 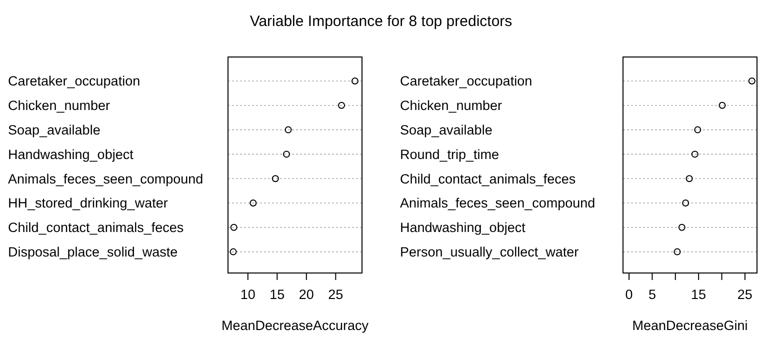 What do you see at coordinates (306, 294) in the screenshot?
I see `x-tick-label: 20` at bounding box center [306, 294].